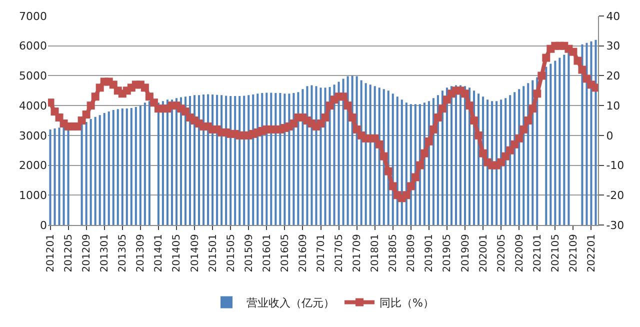 This screenshot has width=640, height=327. Describe the element at coordinates (376, 253) in the screenshot. I see `x-tick-label: 201801` at that location.